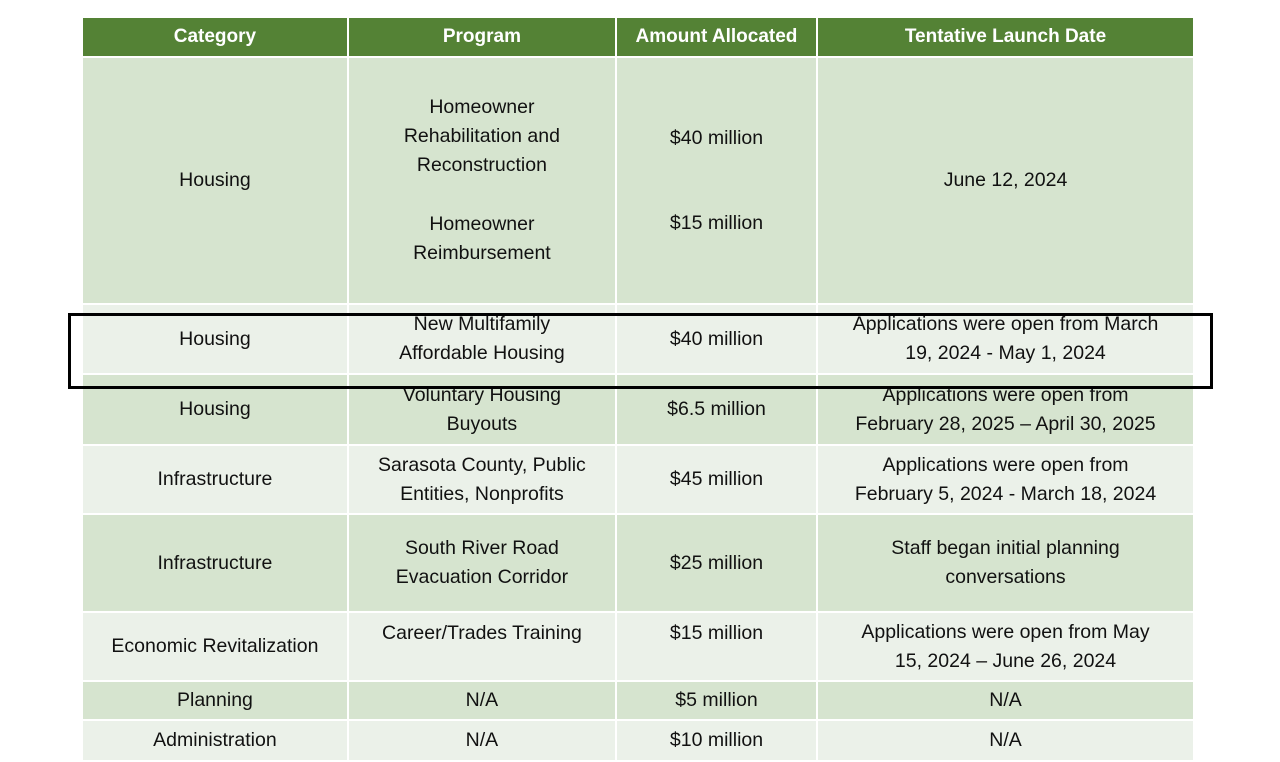 This screenshot has width=1280, height=762. What do you see at coordinates (215, 740) in the screenshot?
I see `category-cell: Administration` at bounding box center [215, 740].